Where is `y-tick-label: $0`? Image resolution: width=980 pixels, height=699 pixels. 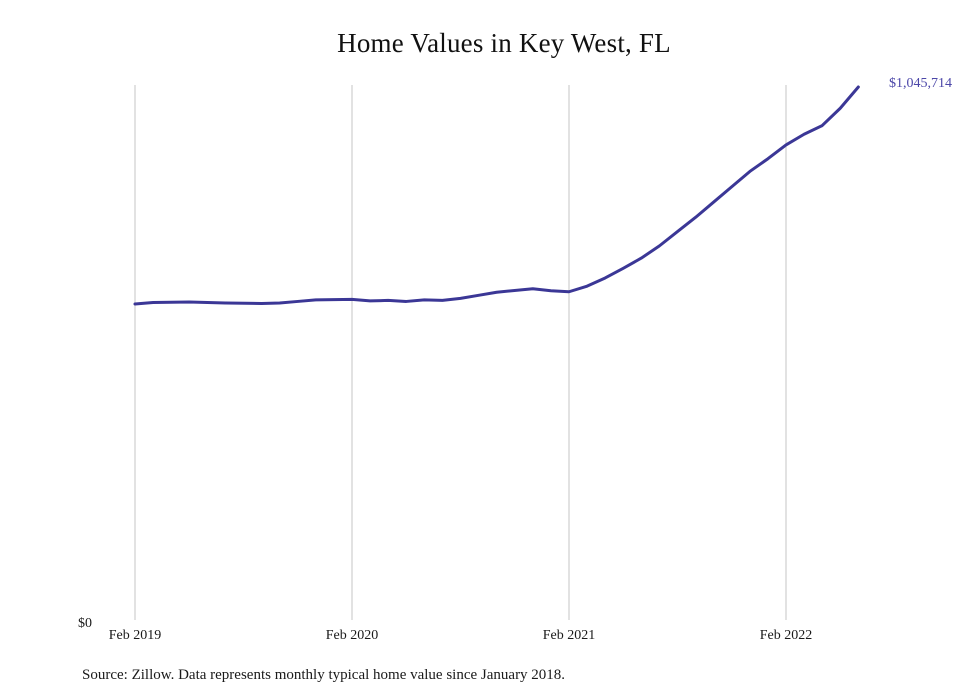
y-tick-label: $0 is located at coordinates (85, 623).